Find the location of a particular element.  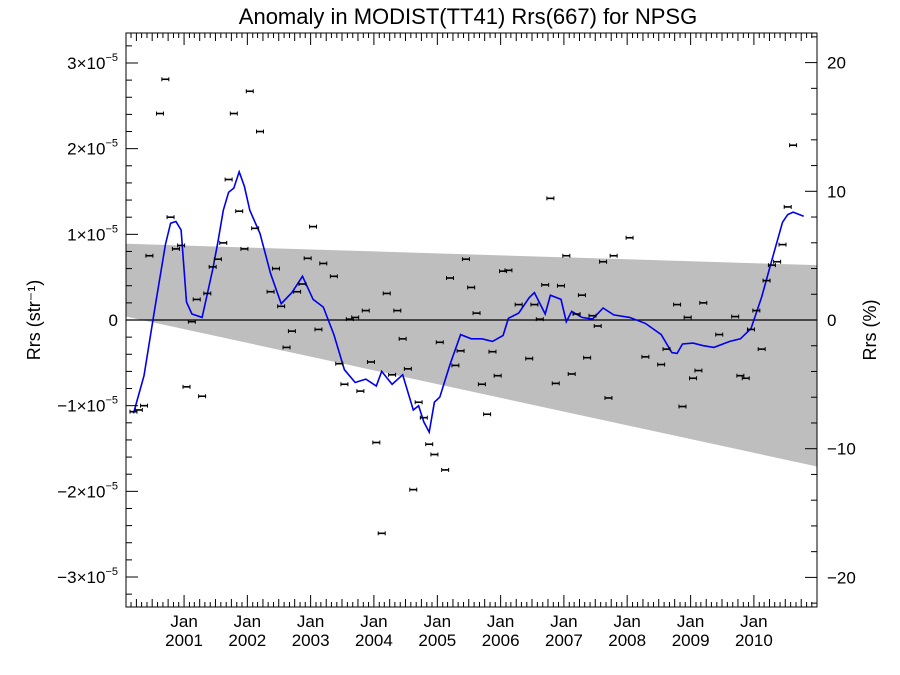

y-right-tick-label: −10 is located at coordinates (841, 449).